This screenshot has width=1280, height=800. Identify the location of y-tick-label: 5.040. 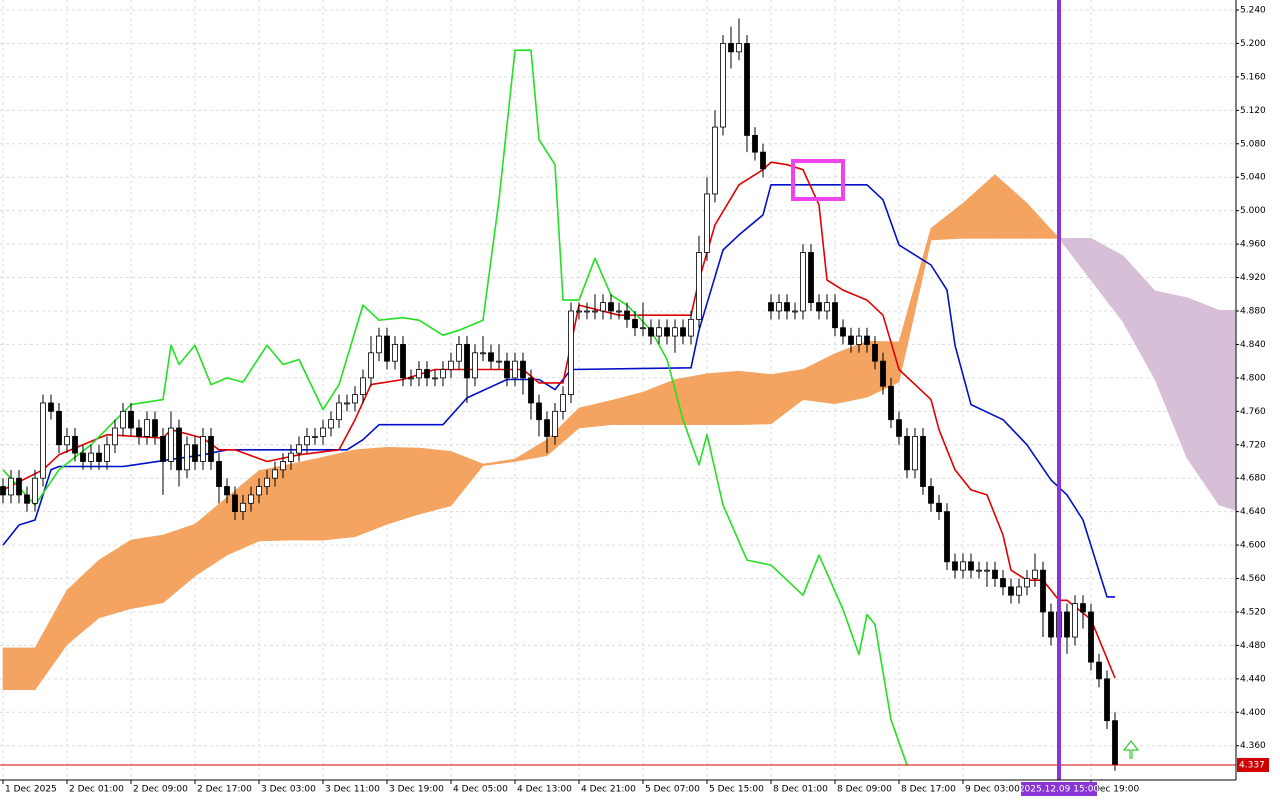
(1253, 178).